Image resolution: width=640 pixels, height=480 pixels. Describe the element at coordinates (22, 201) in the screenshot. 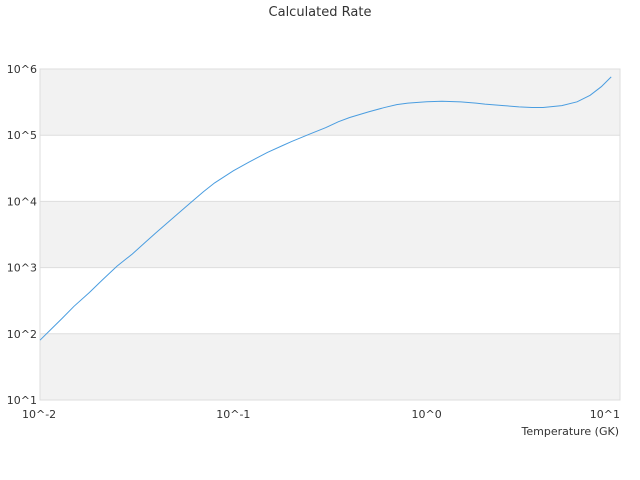

I see `y-tick-label: 10^4` at that location.